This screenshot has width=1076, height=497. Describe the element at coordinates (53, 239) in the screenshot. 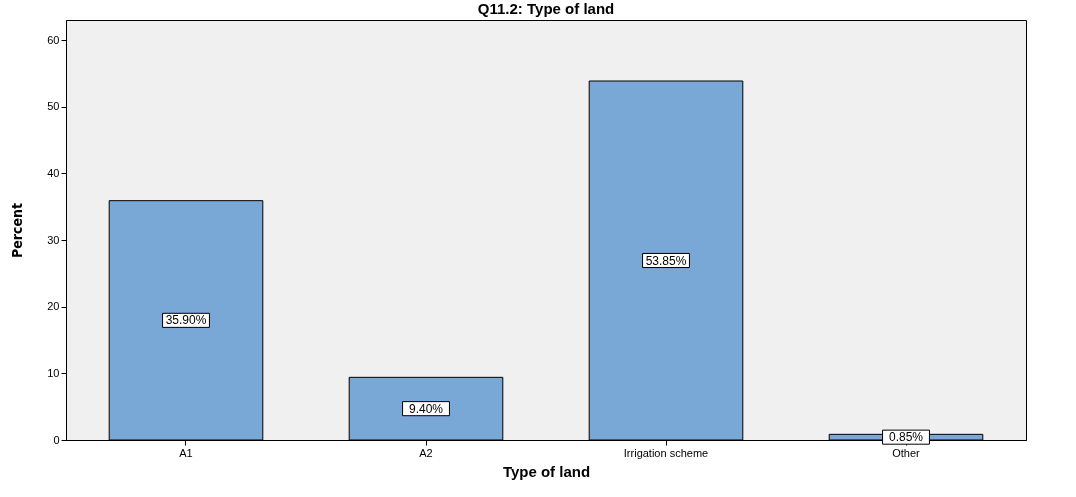

I see `y-tick-label: 30` at that location.